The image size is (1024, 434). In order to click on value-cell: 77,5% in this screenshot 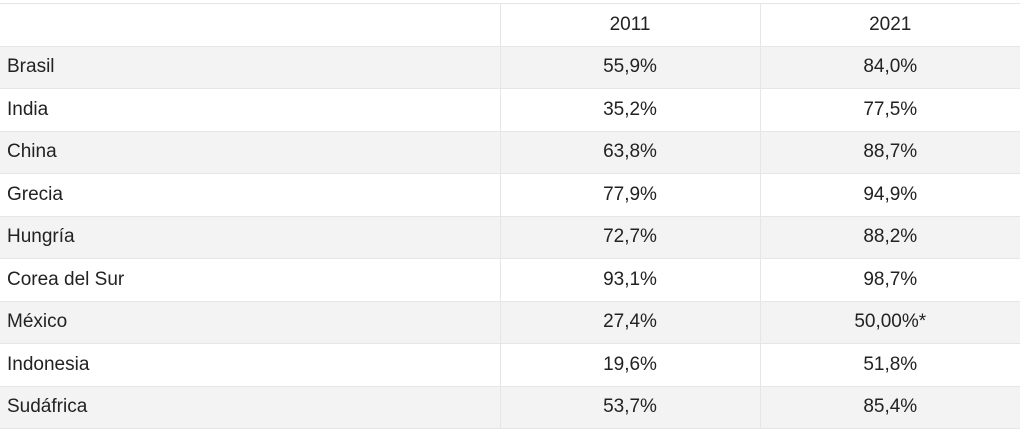, I will do `click(889, 110)`.